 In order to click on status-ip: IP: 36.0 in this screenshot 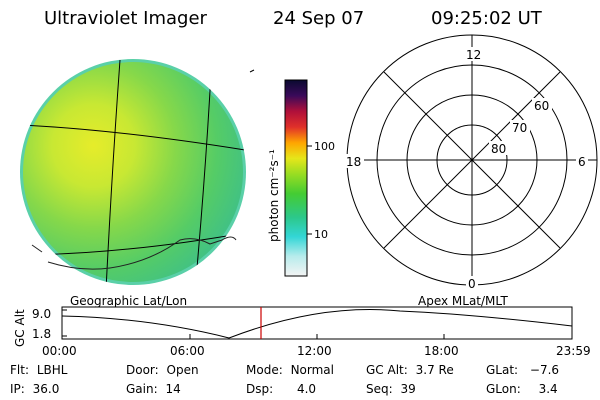, I will do `click(34, 389)`.